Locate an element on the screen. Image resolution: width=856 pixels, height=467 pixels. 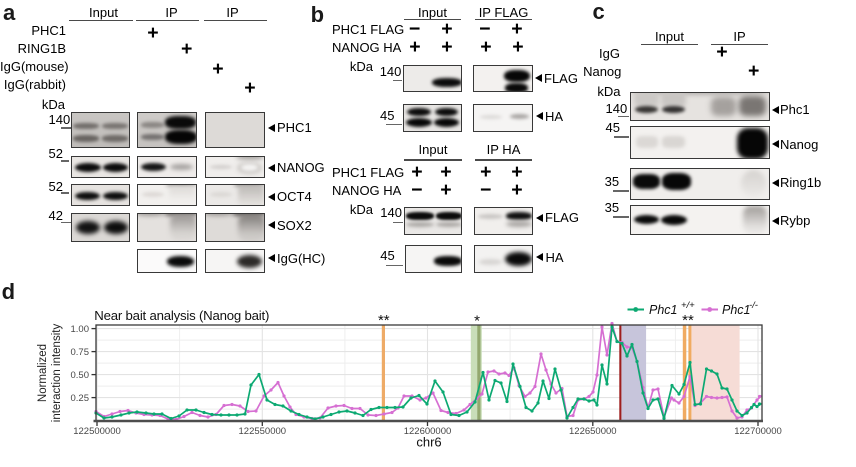
svg-text: Normalized is located at coordinates (43, 373).